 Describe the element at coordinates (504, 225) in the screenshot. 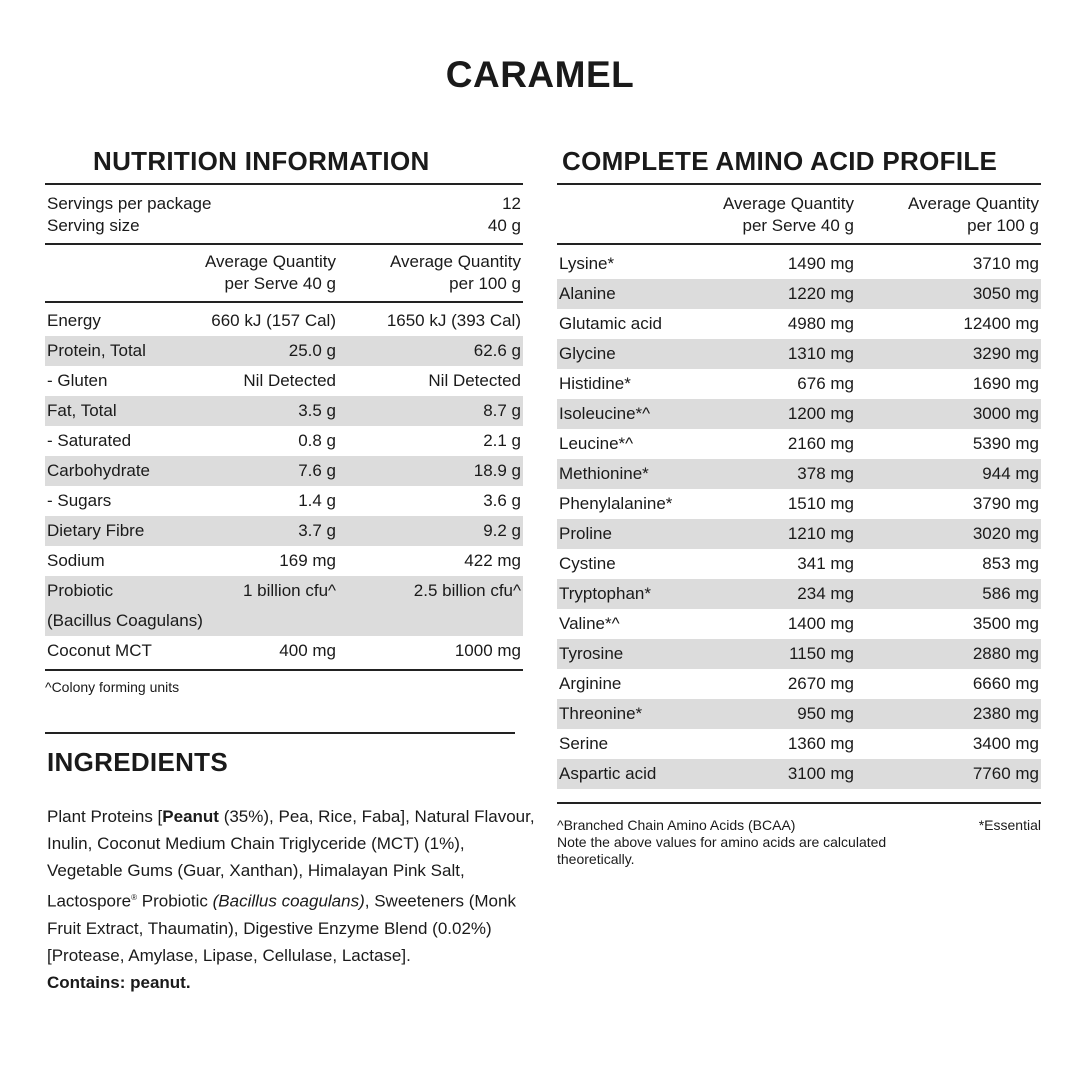

I see `serving-size-value: 40 g` at that location.